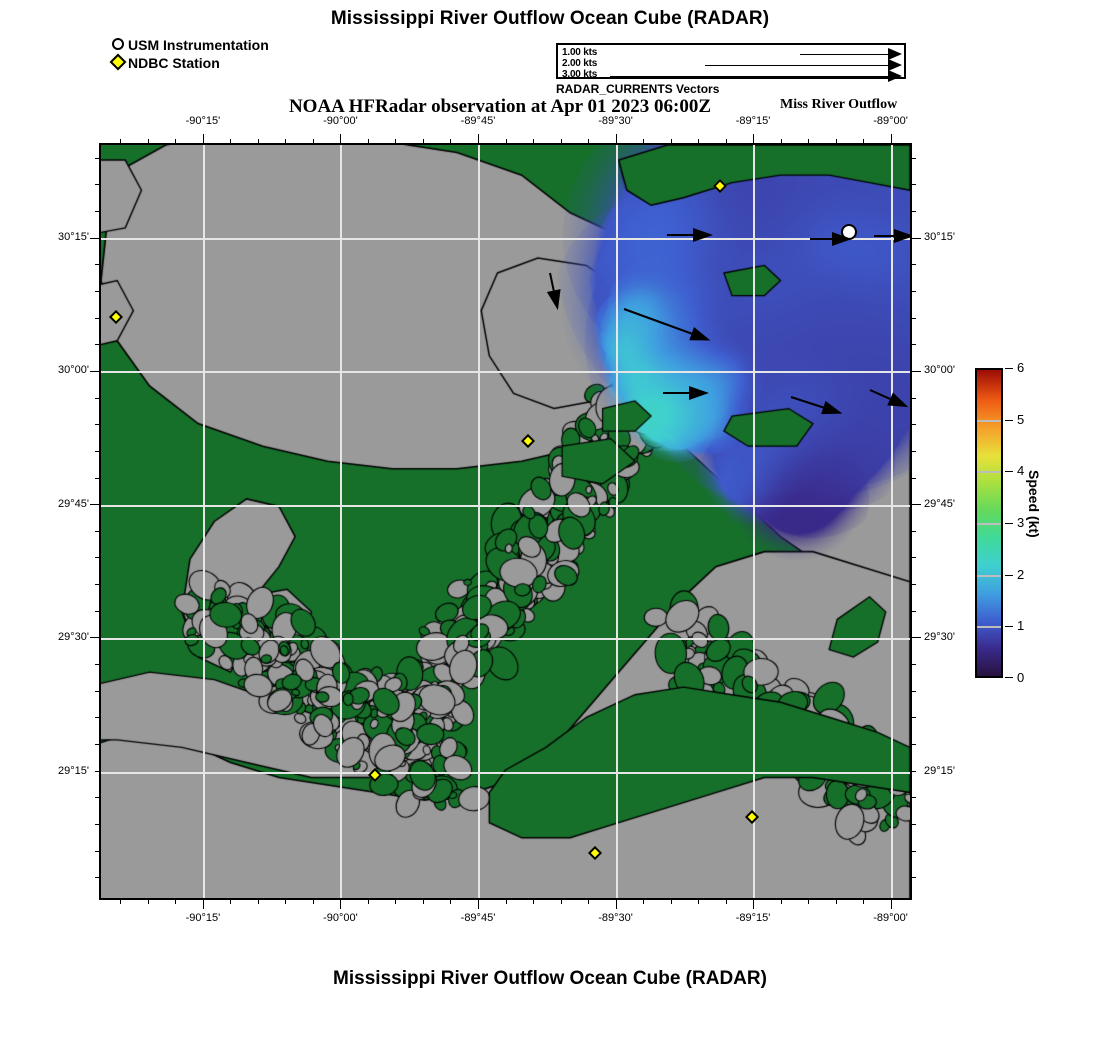  Describe the element at coordinates (939, 369) in the screenshot. I see `y-axis-label-right: 30°00'` at that location.